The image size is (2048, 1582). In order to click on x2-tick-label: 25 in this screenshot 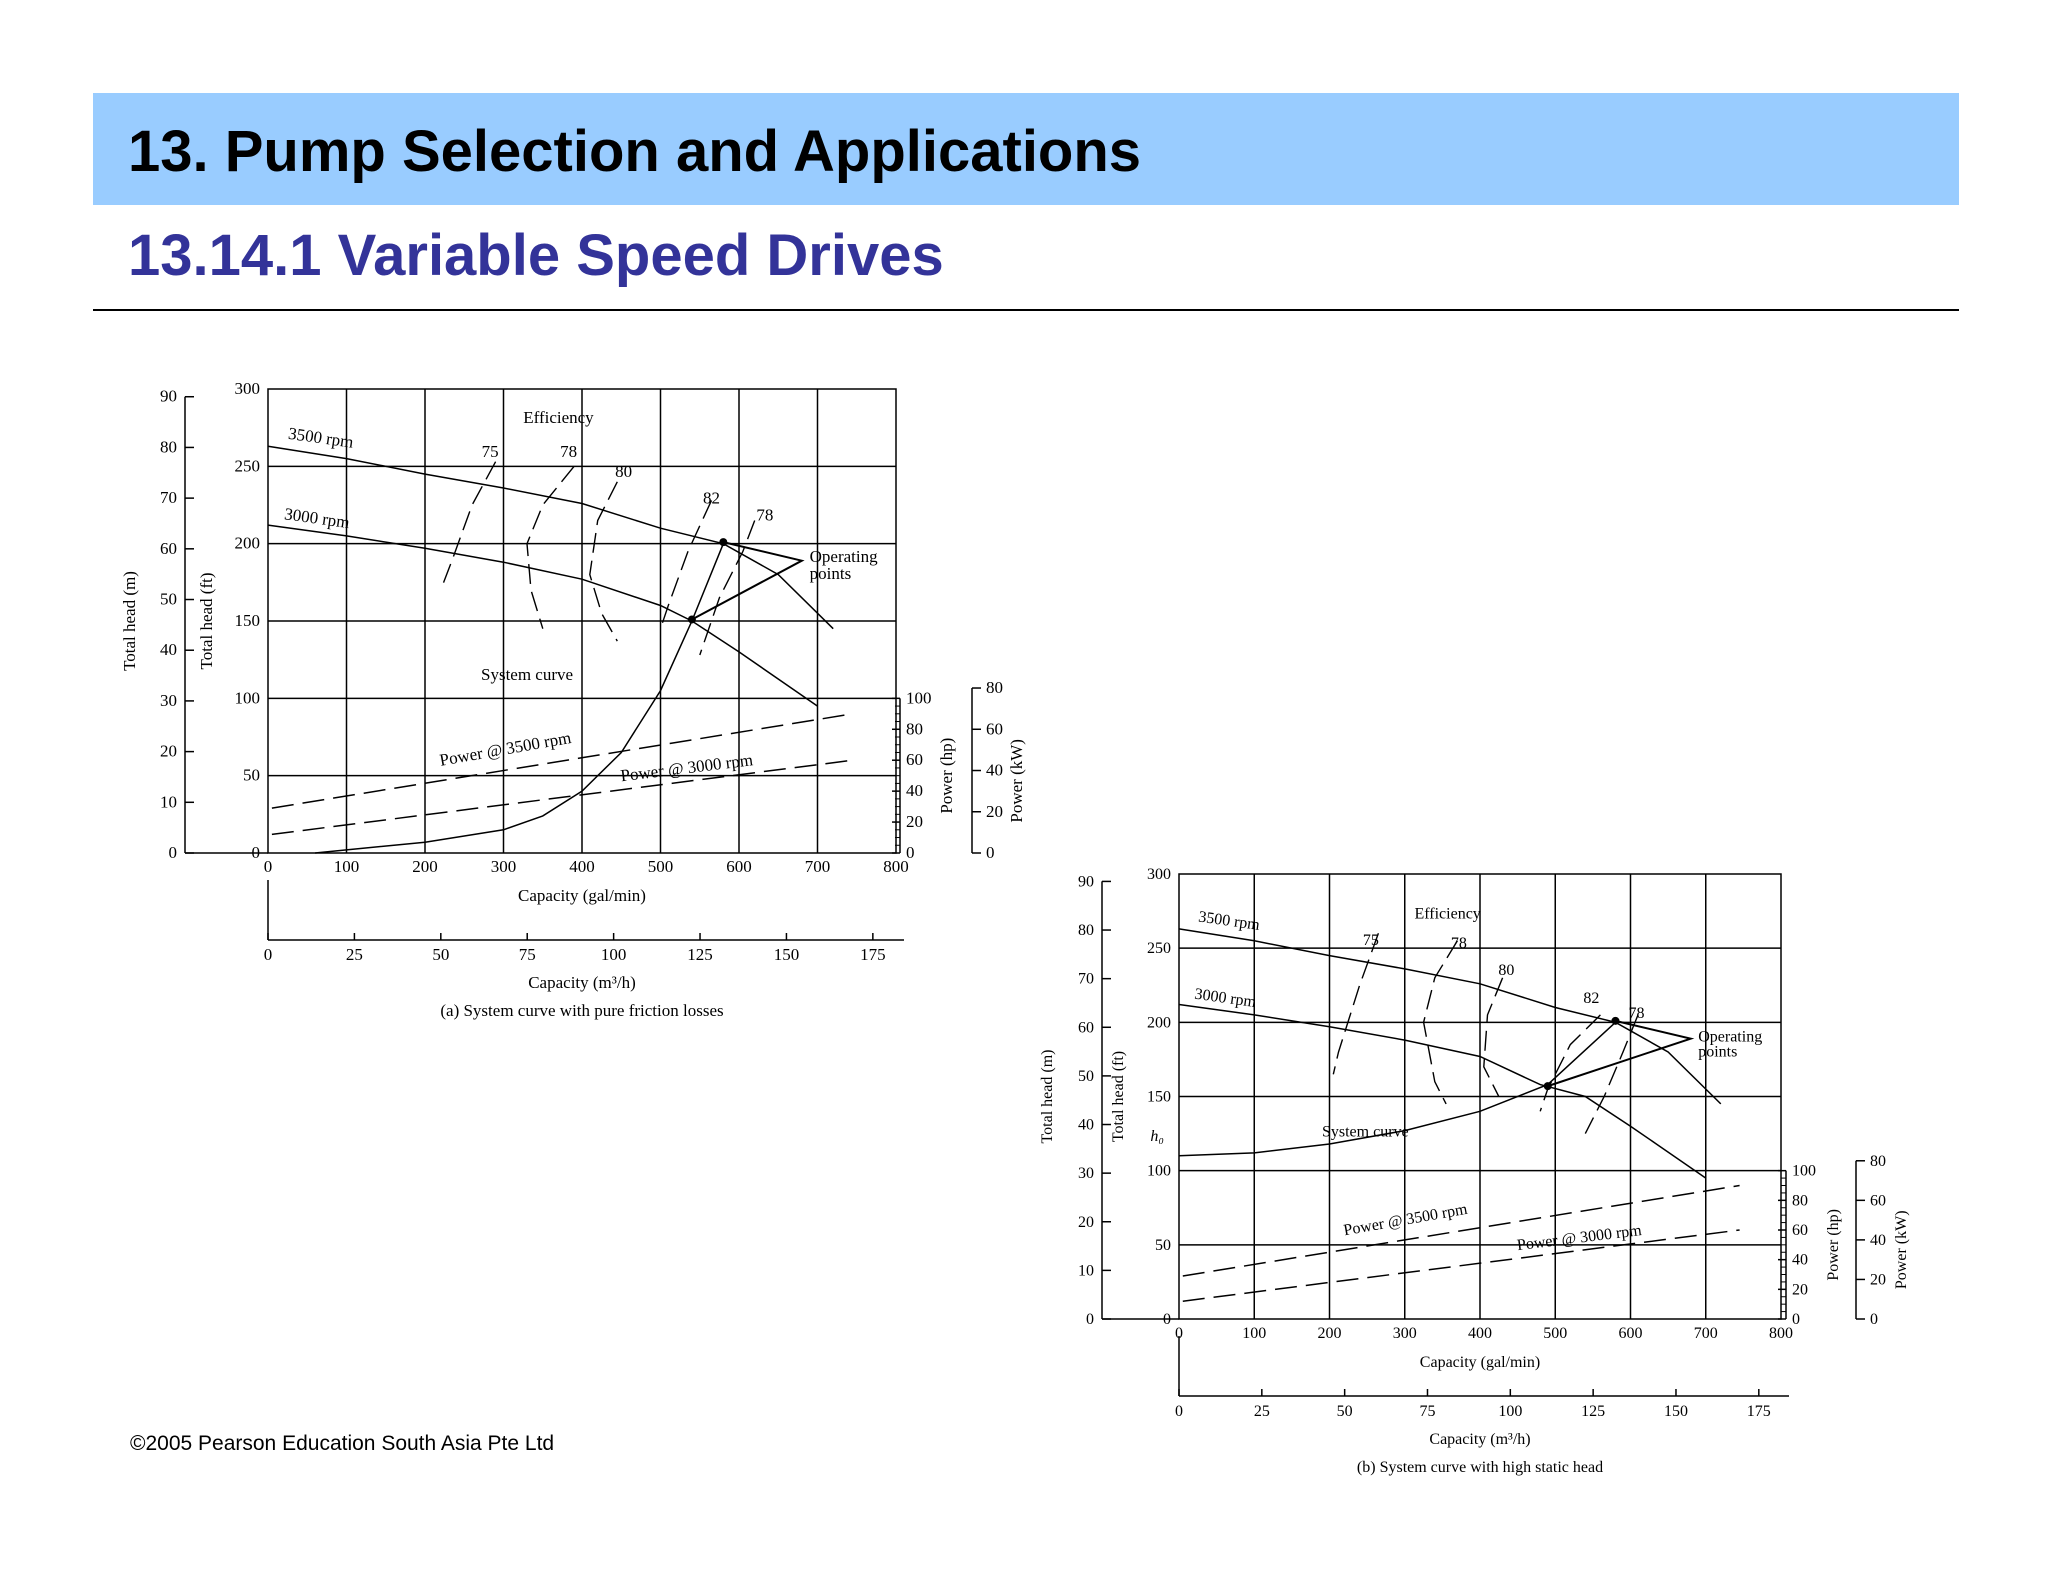, I will do `click(1262, 1411)`.